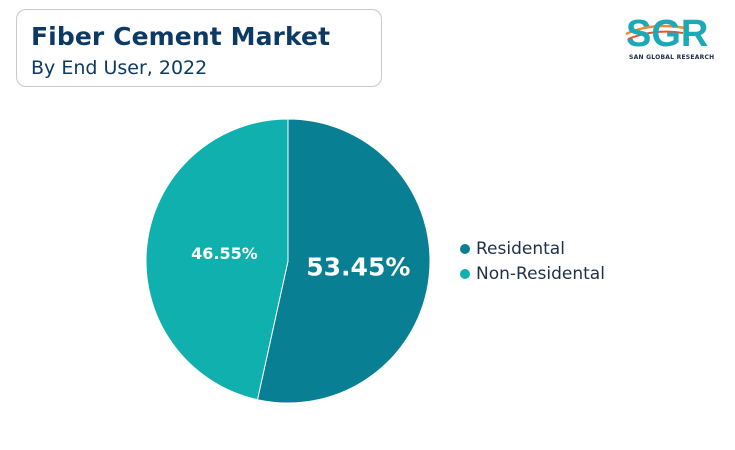  What do you see at coordinates (520, 248) in the screenshot?
I see `legend-label: Residental` at bounding box center [520, 248].